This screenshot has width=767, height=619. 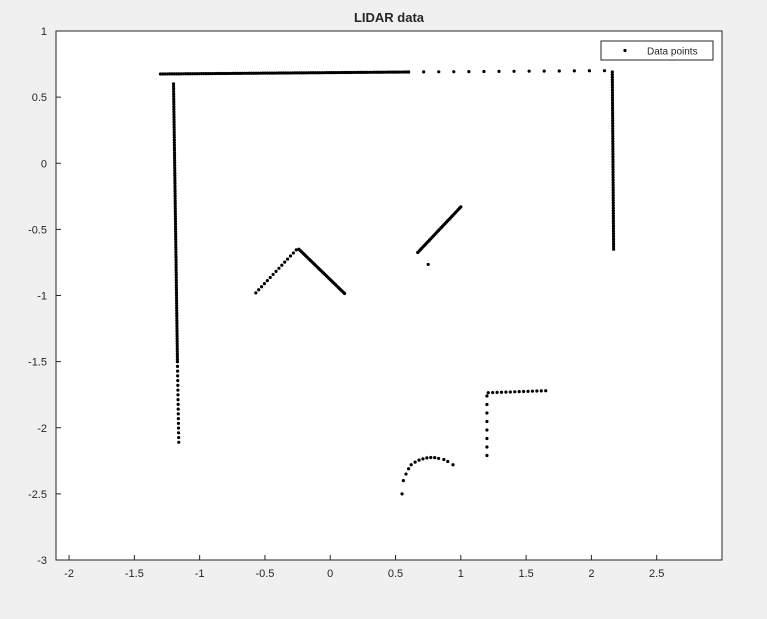 What do you see at coordinates (395, 574) in the screenshot?
I see `x-tick-label: 0.5` at bounding box center [395, 574].